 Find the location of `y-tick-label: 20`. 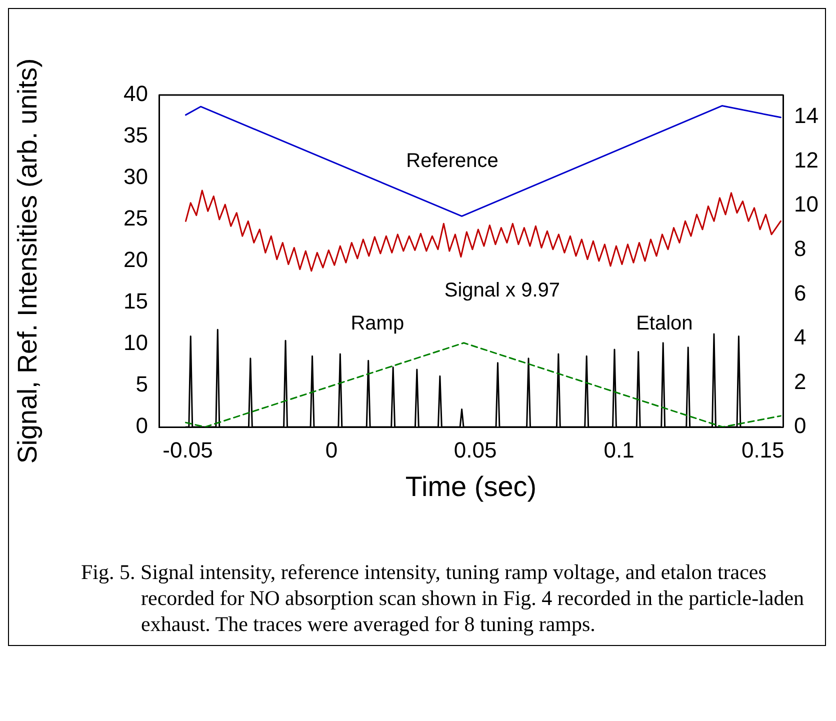

y-tick-label: 20 is located at coordinates (136, 259).